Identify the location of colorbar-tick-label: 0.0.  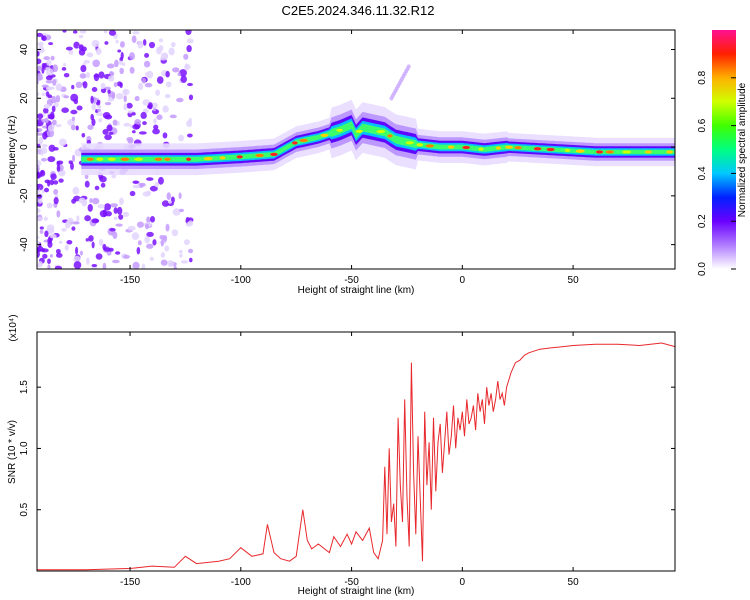
(702, 269).